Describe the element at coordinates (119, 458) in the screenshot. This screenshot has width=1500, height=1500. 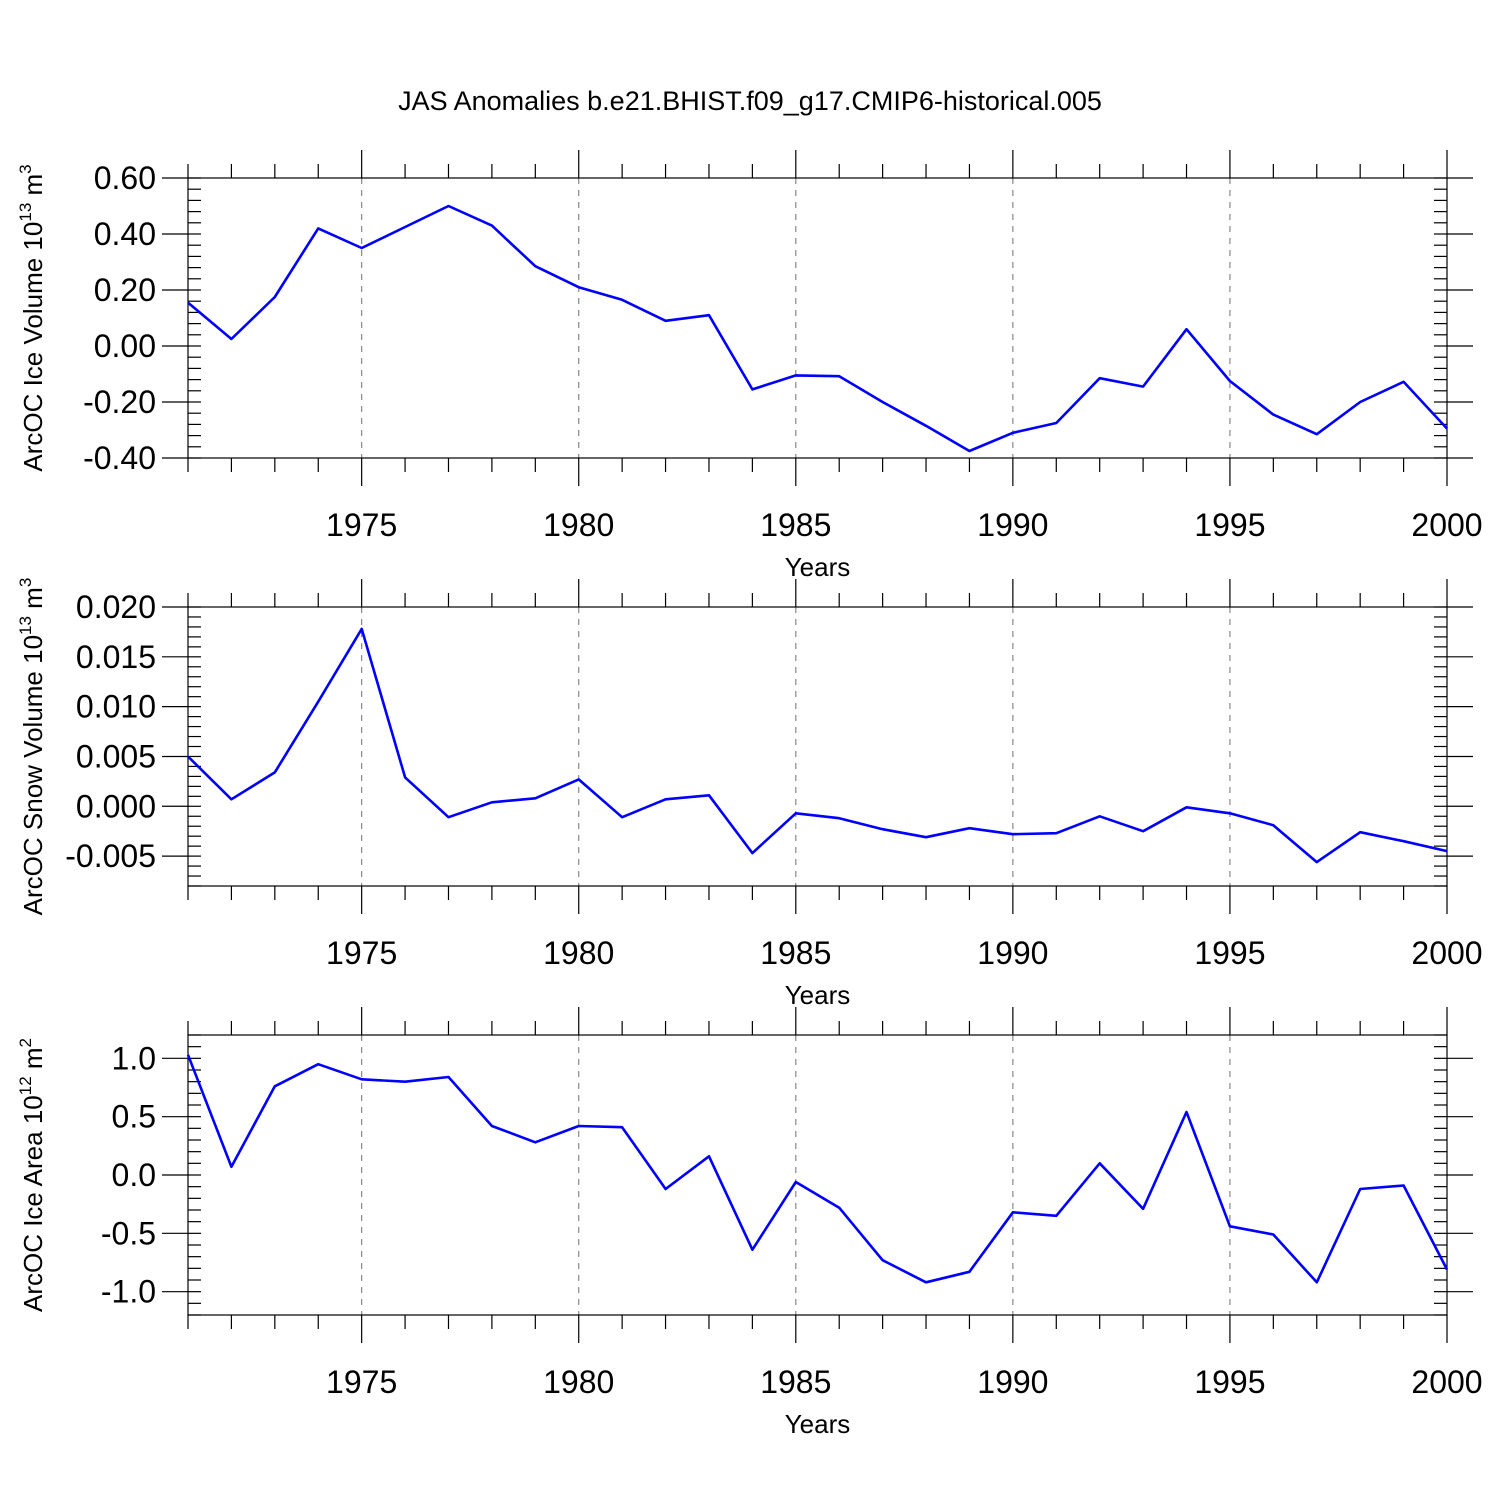
I see `y-tick-label: -0.40` at that location.